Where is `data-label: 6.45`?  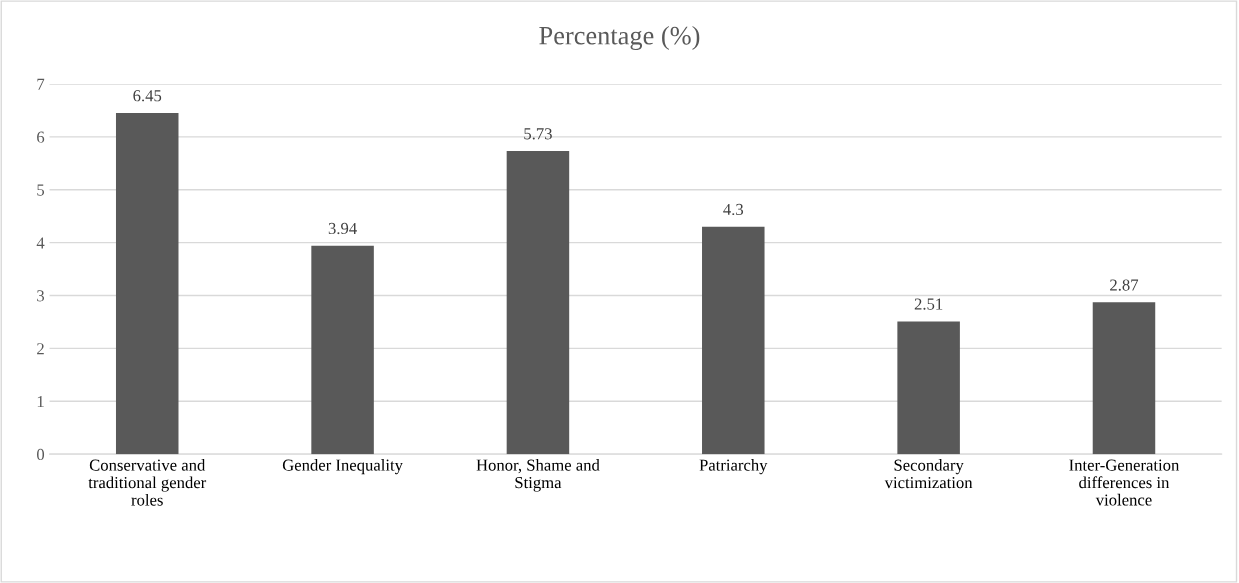
data-label: 6.45 is located at coordinates (147, 96).